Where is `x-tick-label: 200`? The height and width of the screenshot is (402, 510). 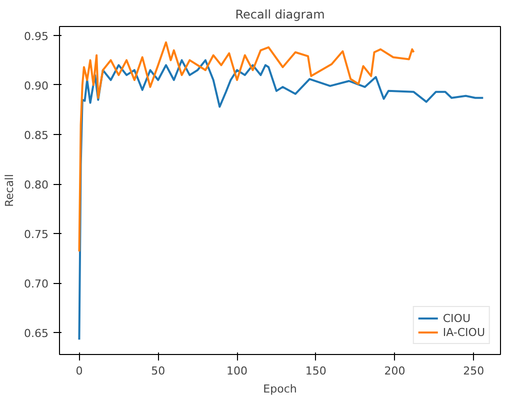
x-tick-label: 200 is located at coordinates (395, 371).